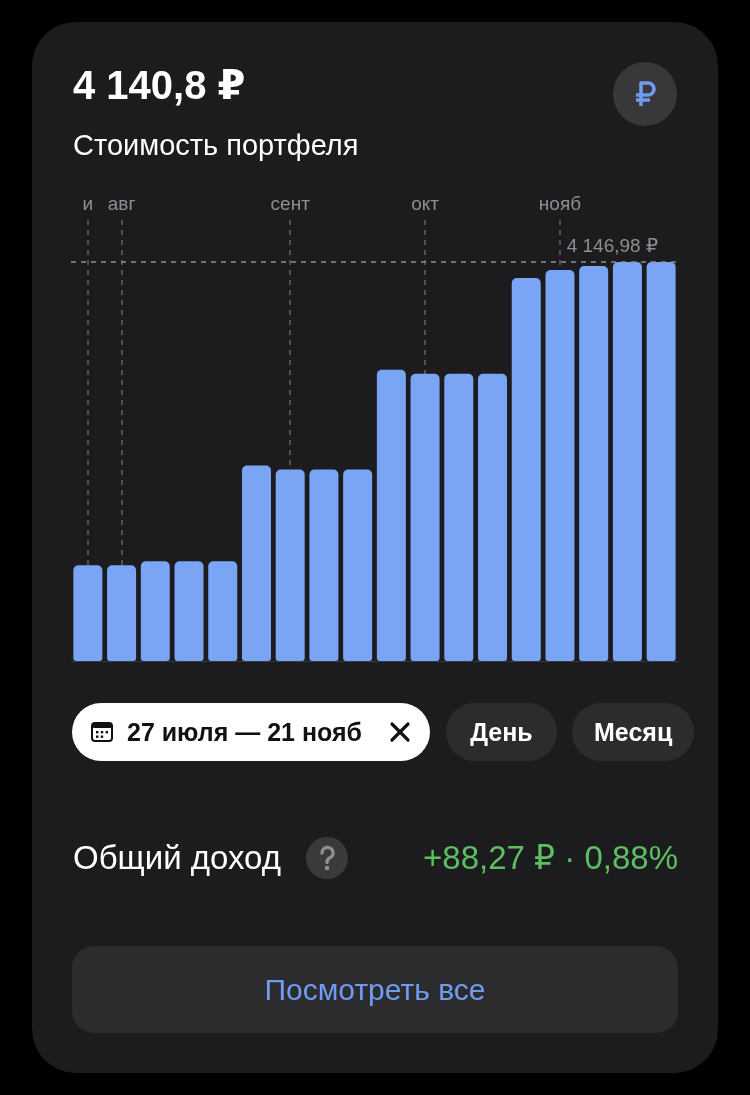  Describe the element at coordinates (633, 732) in the screenshot. I see `period-chip: Месяц` at that location.